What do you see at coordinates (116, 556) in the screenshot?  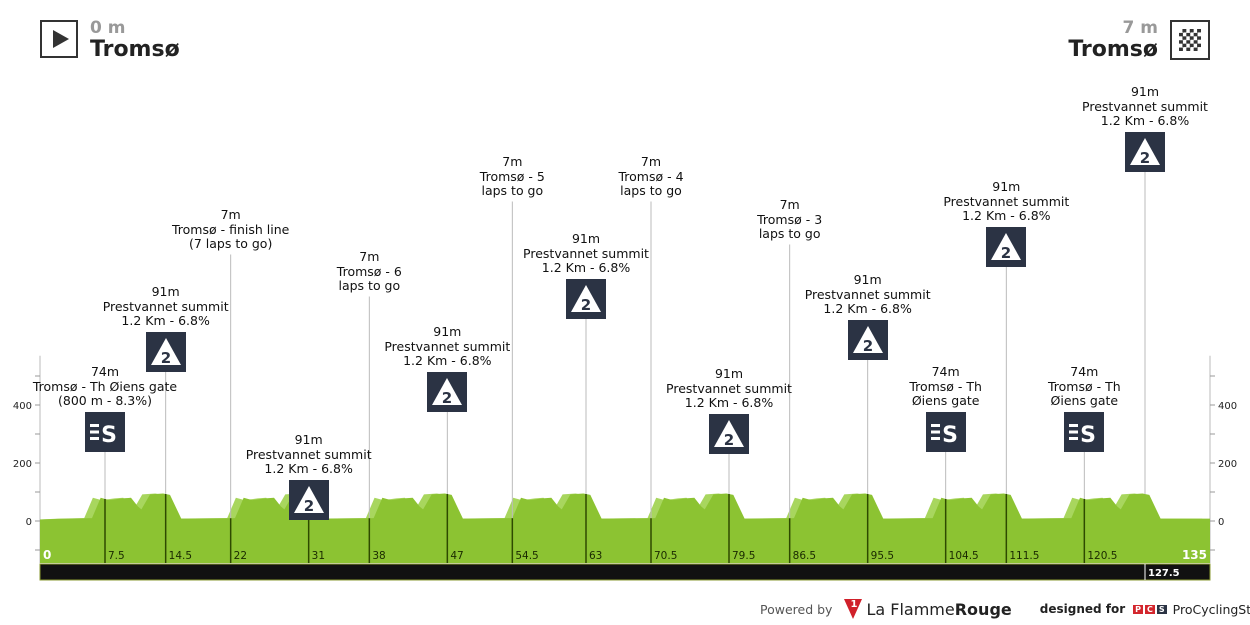 I see `km-label: 7.5` at bounding box center [116, 556].